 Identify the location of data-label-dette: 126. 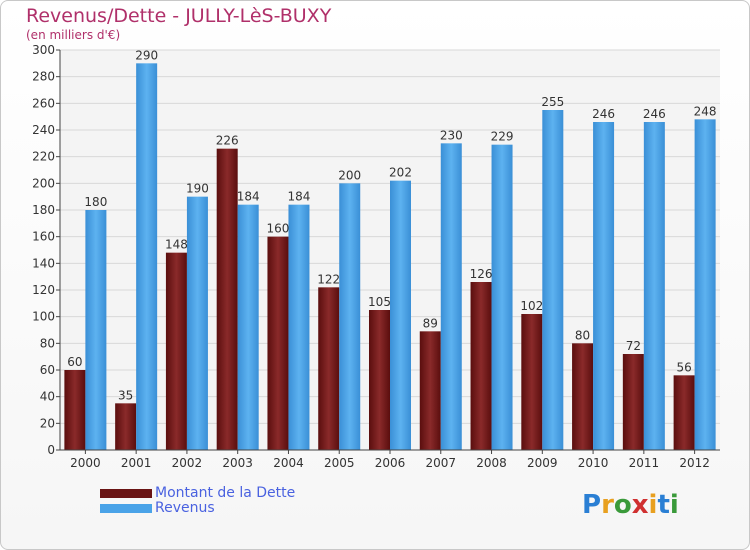
(481, 274).